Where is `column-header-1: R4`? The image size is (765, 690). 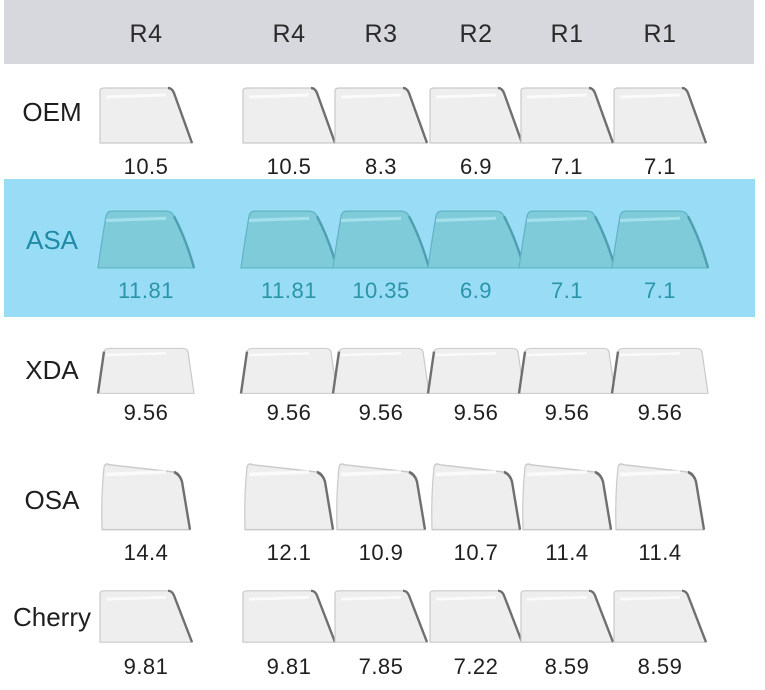
column-header-1: R4 is located at coordinates (146, 34).